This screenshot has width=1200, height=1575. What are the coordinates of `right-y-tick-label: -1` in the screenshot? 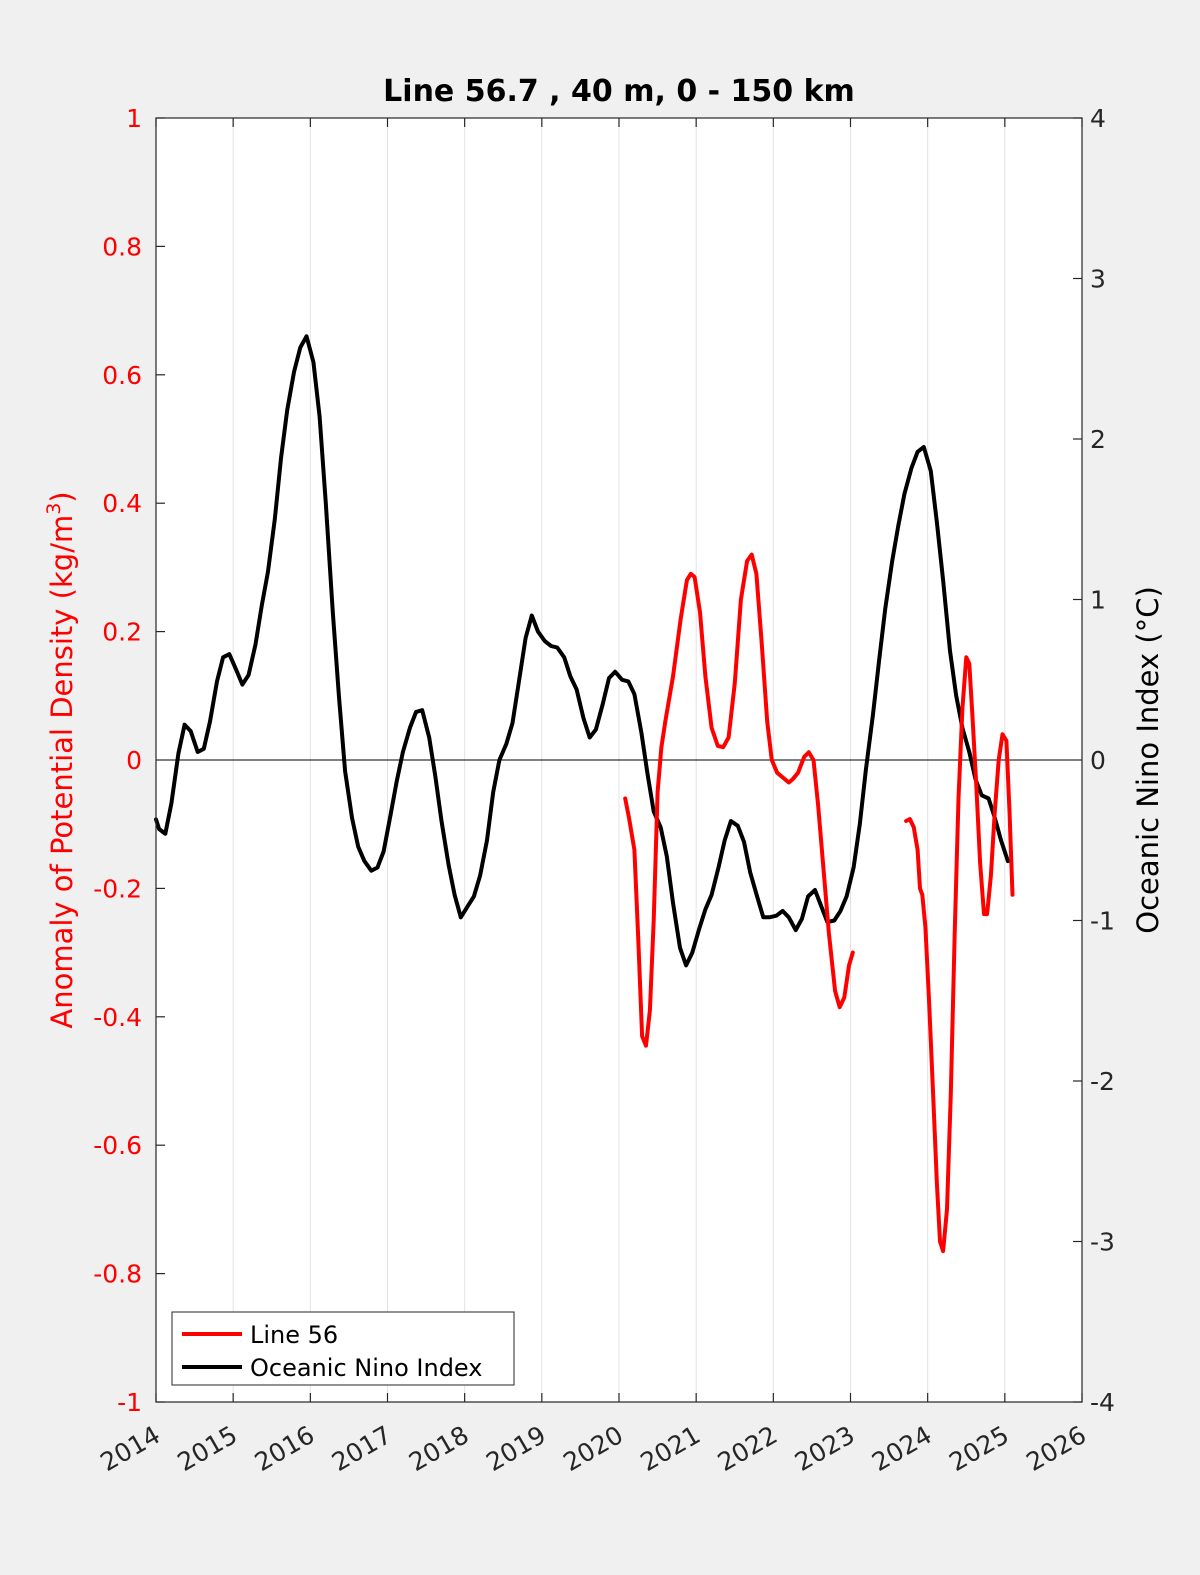 It's located at (1102, 921).